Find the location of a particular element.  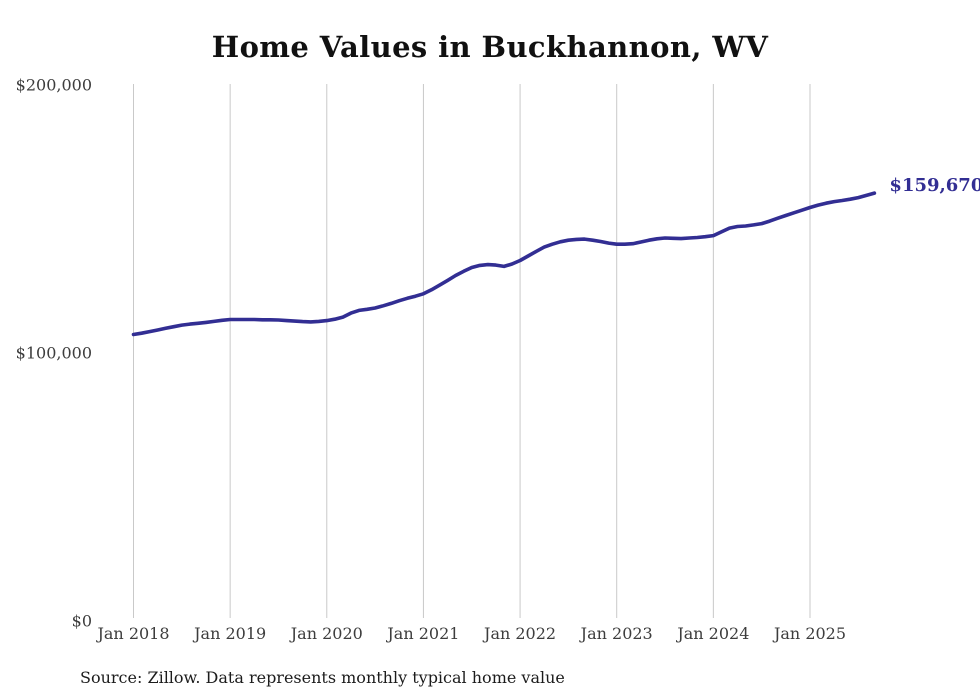

y-axis-tick-label: $100,000 is located at coordinates (54, 353).